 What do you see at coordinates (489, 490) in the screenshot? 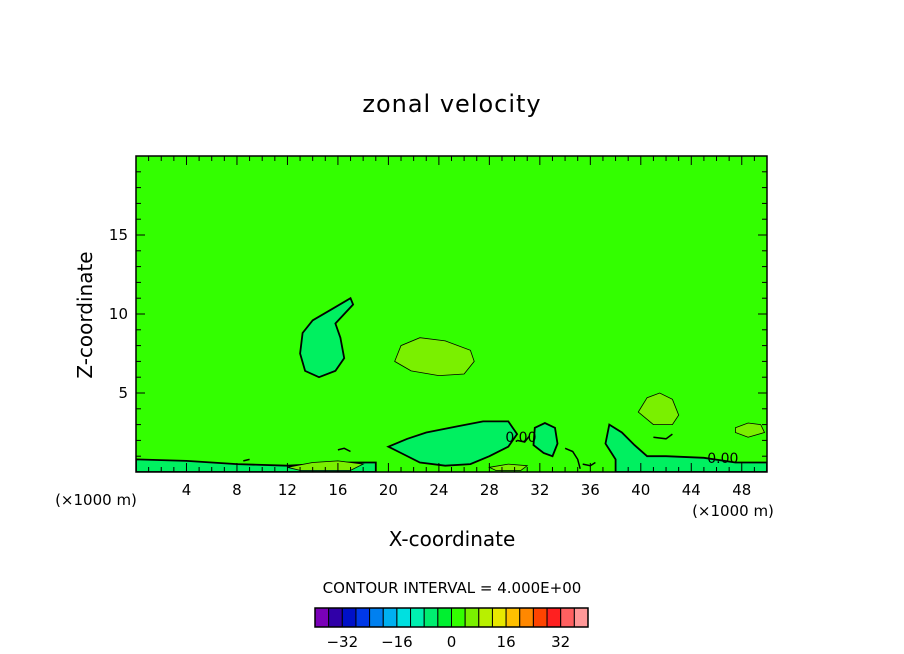
I see `x-tick-label: 28` at bounding box center [489, 490].